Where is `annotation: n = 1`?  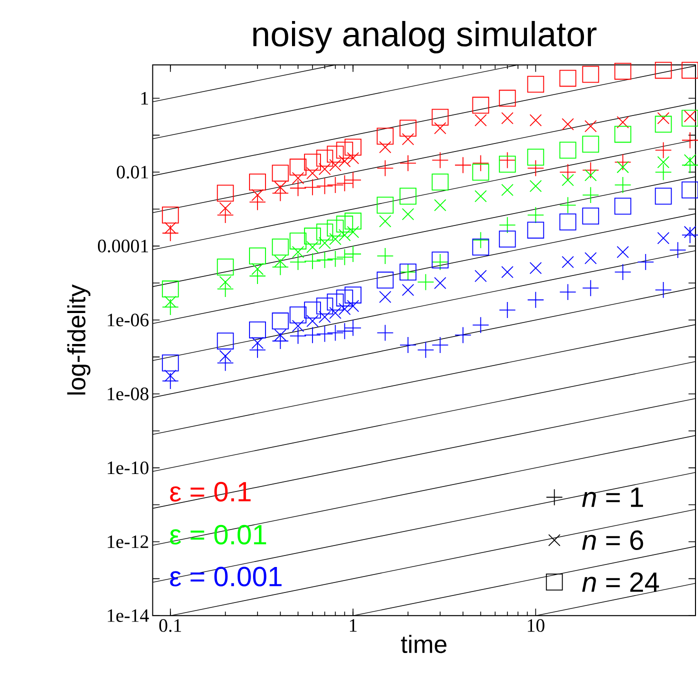
annotation: n = 1 is located at coordinates (612, 498).